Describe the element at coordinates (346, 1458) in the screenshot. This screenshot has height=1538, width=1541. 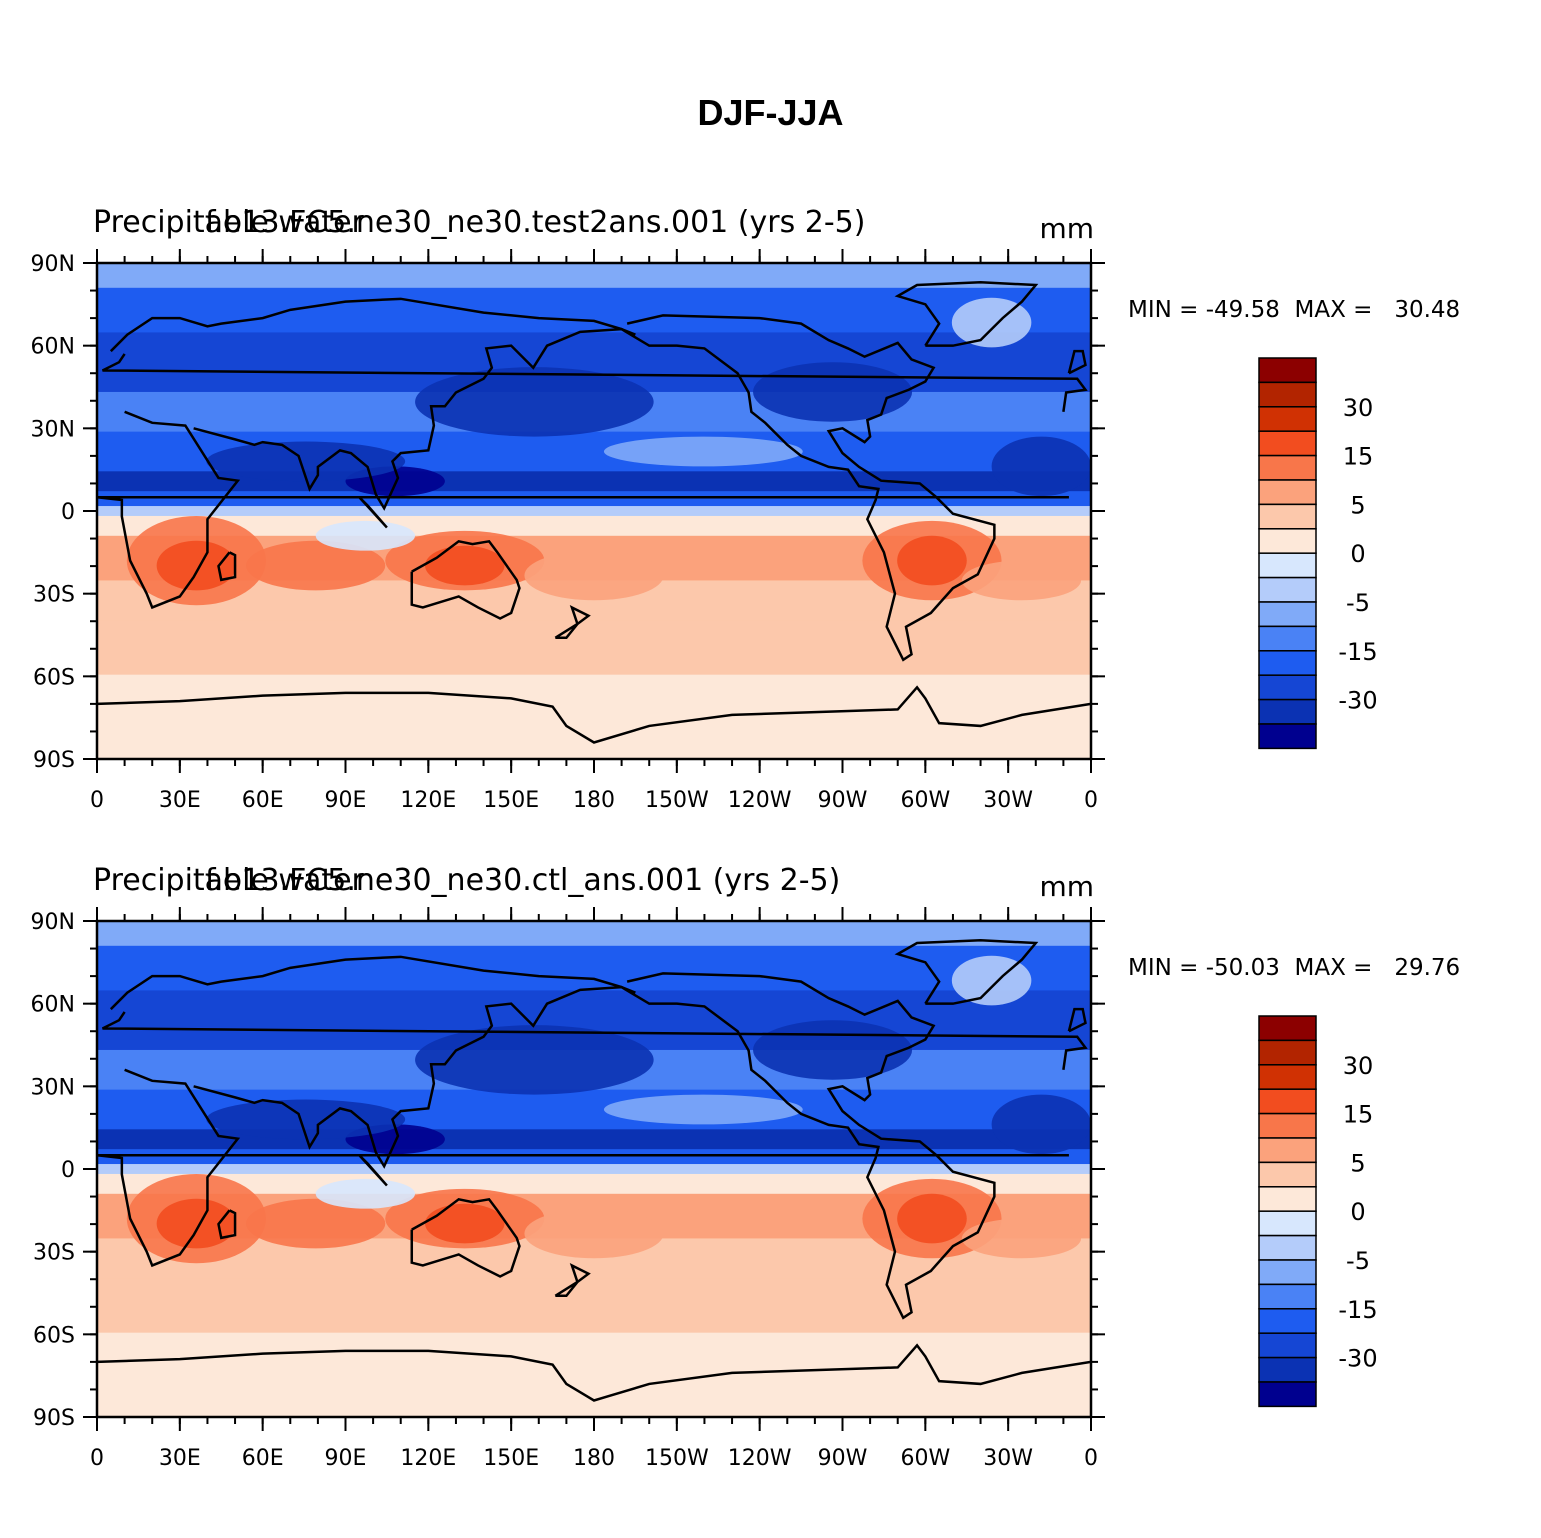
I see `lon-tick-label: 90E` at that location.